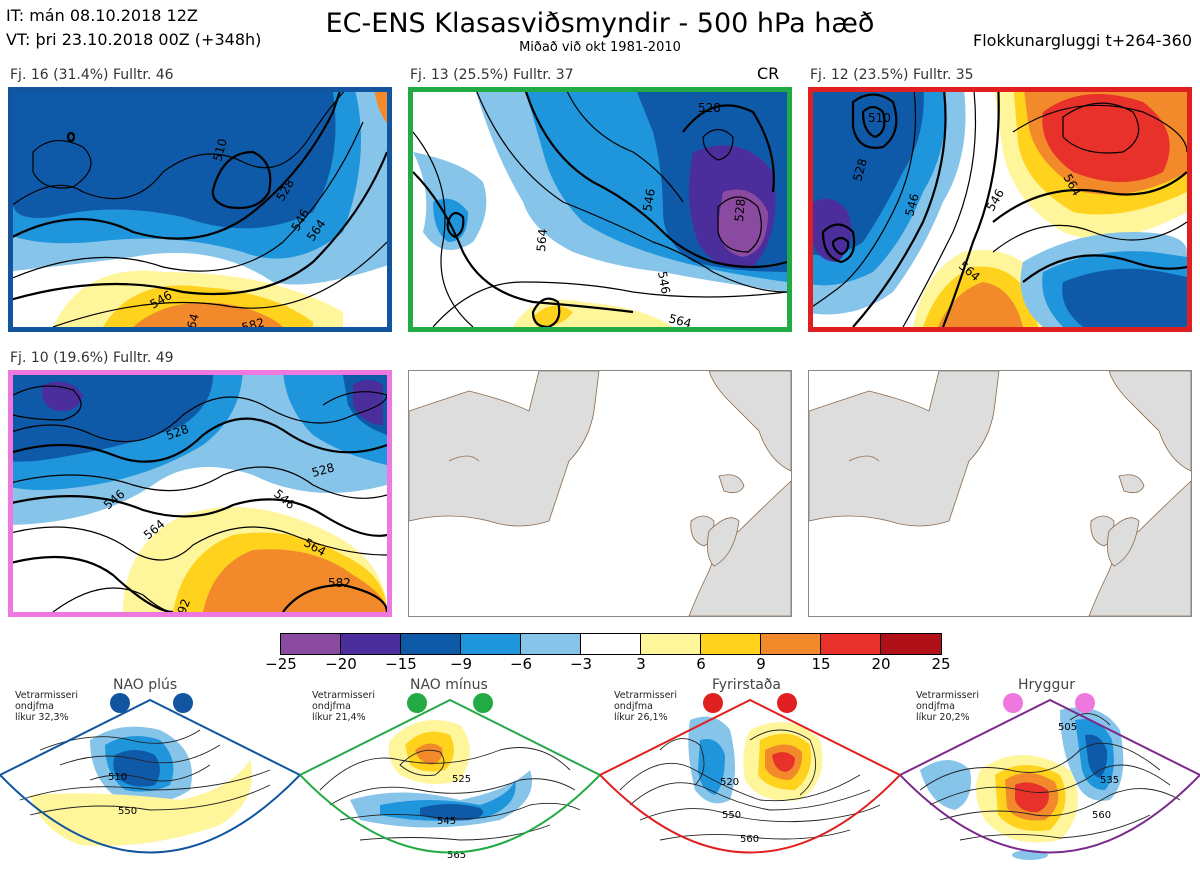 The width and height of the screenshot is (1200, 871). What do you see at coordinates (787, 703) in the screenshot?
I see `regime-3-marker-right` at bounding box center [787, 703].